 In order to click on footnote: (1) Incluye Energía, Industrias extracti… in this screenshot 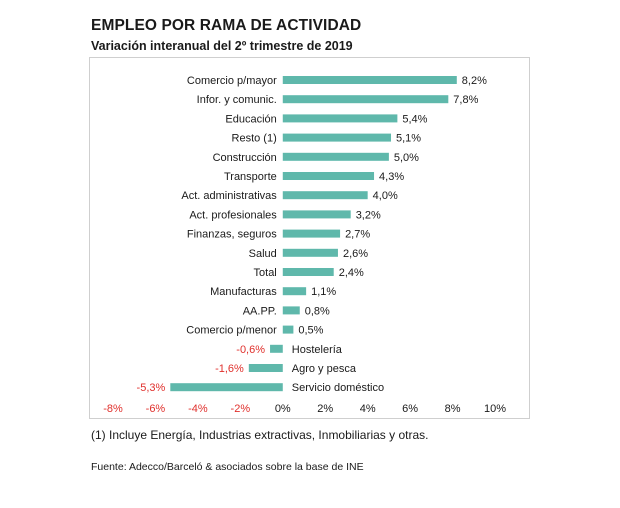, I will do `click(260, 435)`.